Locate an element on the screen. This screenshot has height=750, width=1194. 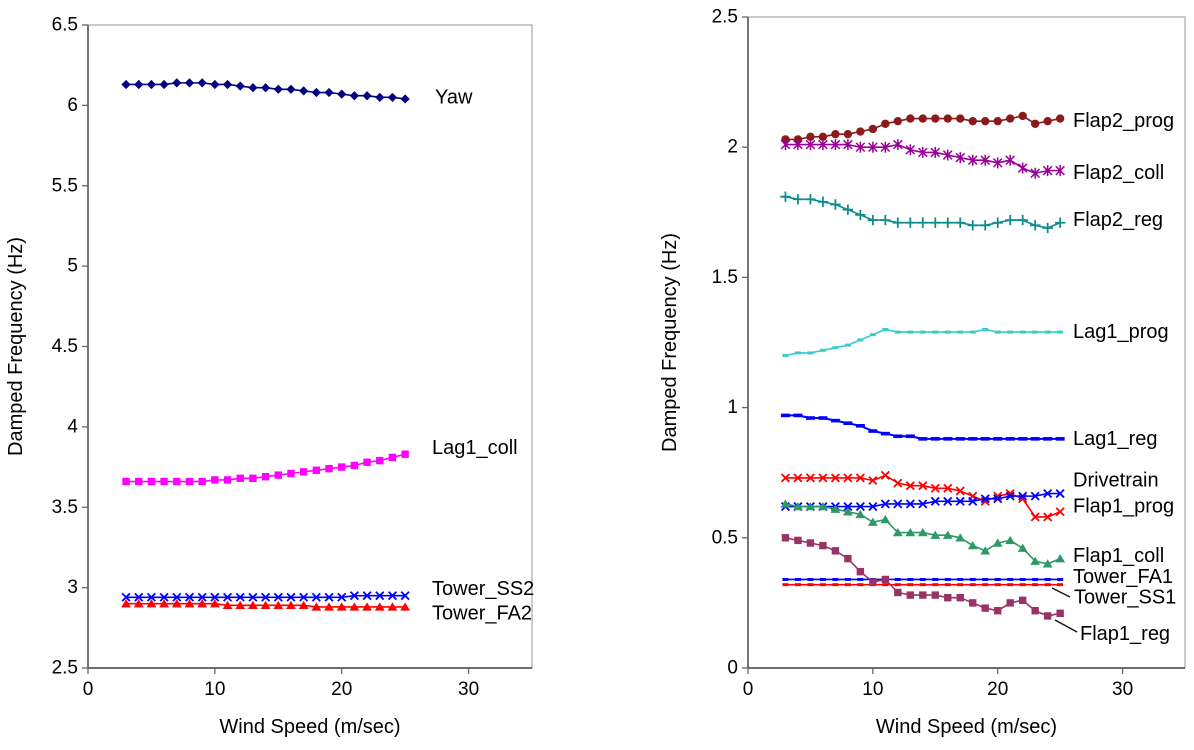
y-tick-label: 4 is located at coordinates (72, 426).